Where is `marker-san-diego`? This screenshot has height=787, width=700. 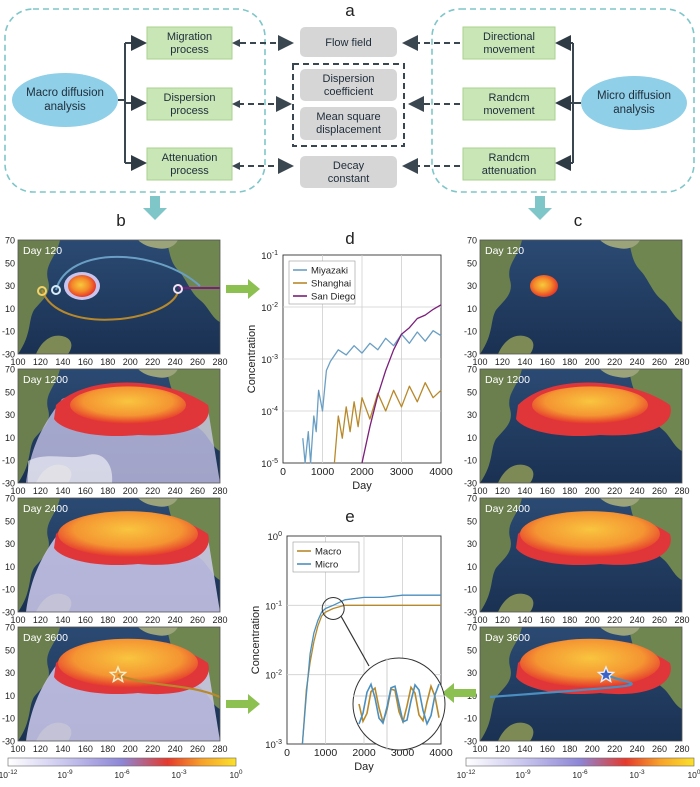 marker-san-diego is located at coordinates (178, 289).